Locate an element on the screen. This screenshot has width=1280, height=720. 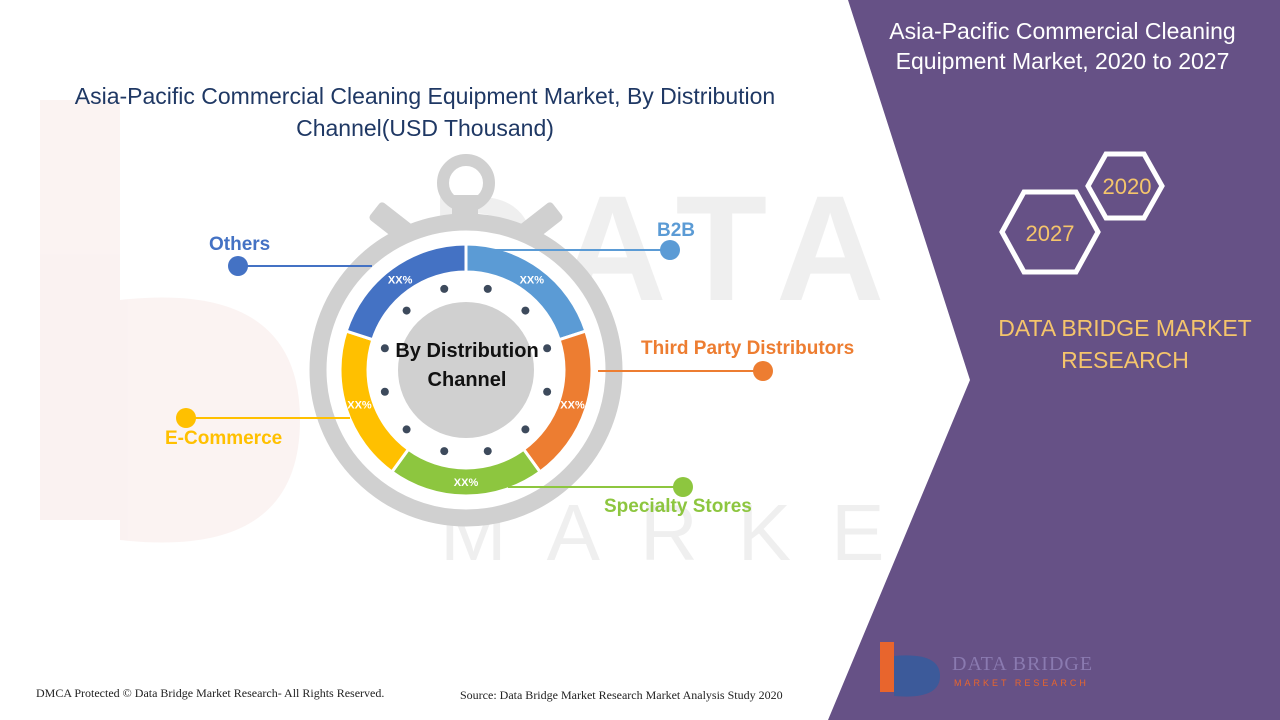
slice-label-specialty-stores: XX% is located at coordinates (466, 483).